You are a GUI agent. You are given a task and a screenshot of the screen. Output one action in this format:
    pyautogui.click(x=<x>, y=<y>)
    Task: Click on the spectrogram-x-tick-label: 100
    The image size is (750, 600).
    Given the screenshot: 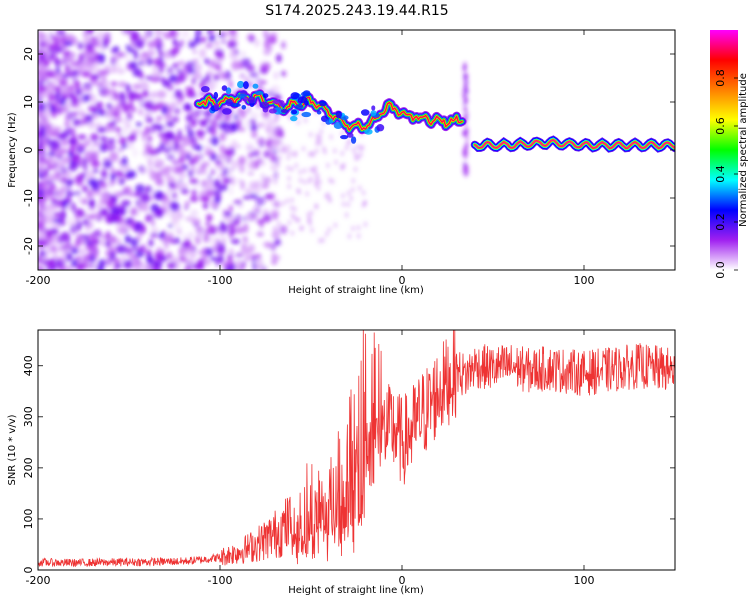 What is the action you would take?
    pyautogui.click(x=584, y=280)
    